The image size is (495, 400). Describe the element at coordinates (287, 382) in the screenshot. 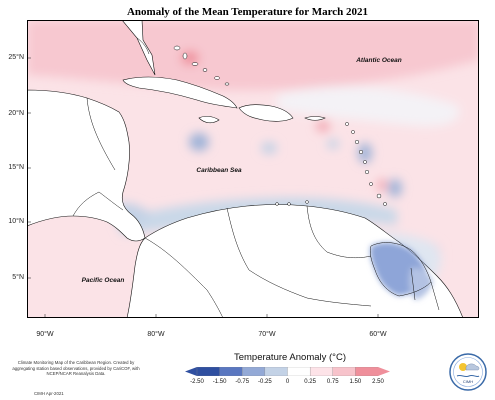

I see `colorbar-label: 0` at that location.